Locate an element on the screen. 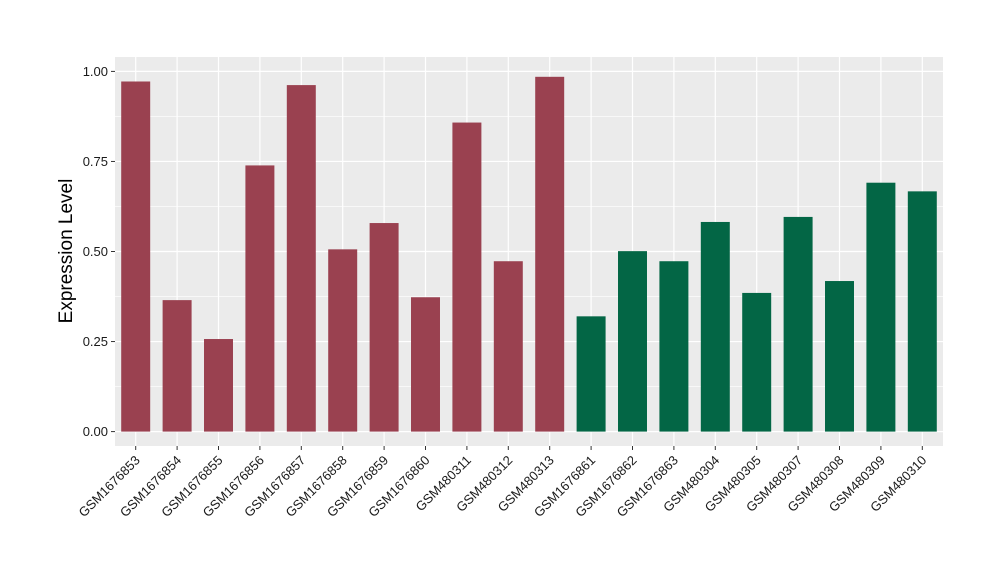 Image resolution: width=1000 pixels, height=585 pixels. bar-gsm1676861 is located at coordinates (591, 374).